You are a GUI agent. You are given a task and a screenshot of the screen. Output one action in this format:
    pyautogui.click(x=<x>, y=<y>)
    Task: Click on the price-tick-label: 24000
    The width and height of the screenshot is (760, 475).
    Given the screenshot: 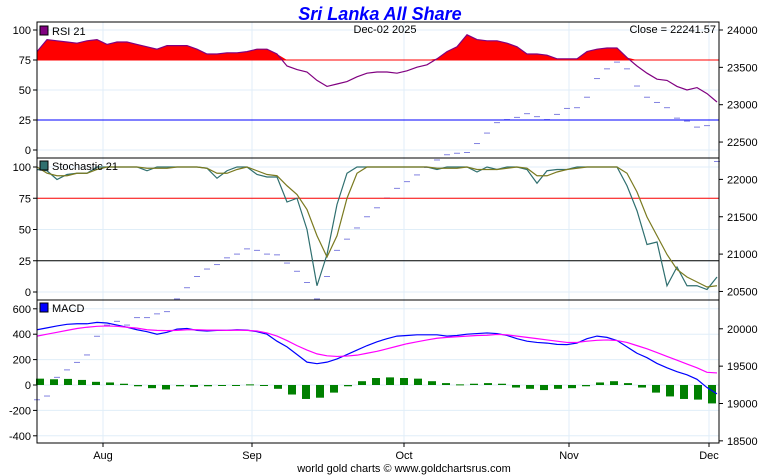 What is the action you would take?
    pyautogui.click(x=742, y=31)
    